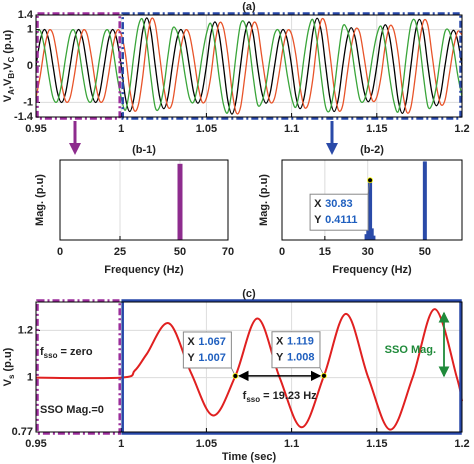  Describe the element at coordinates (11, 92) in the screenshot. I see `text-part: A` at that location.